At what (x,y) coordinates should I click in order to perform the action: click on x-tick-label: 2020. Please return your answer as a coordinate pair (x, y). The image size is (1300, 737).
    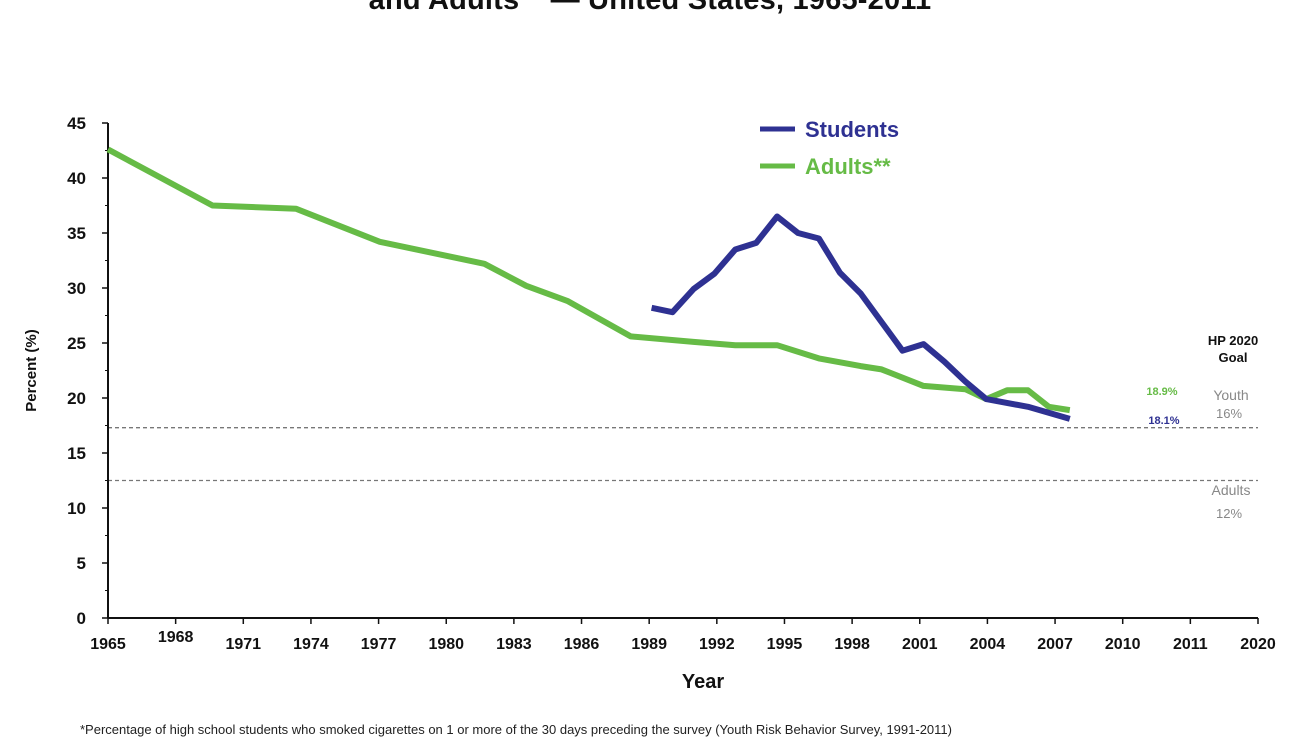
    Looking at the image, I should click on (1258, 644).